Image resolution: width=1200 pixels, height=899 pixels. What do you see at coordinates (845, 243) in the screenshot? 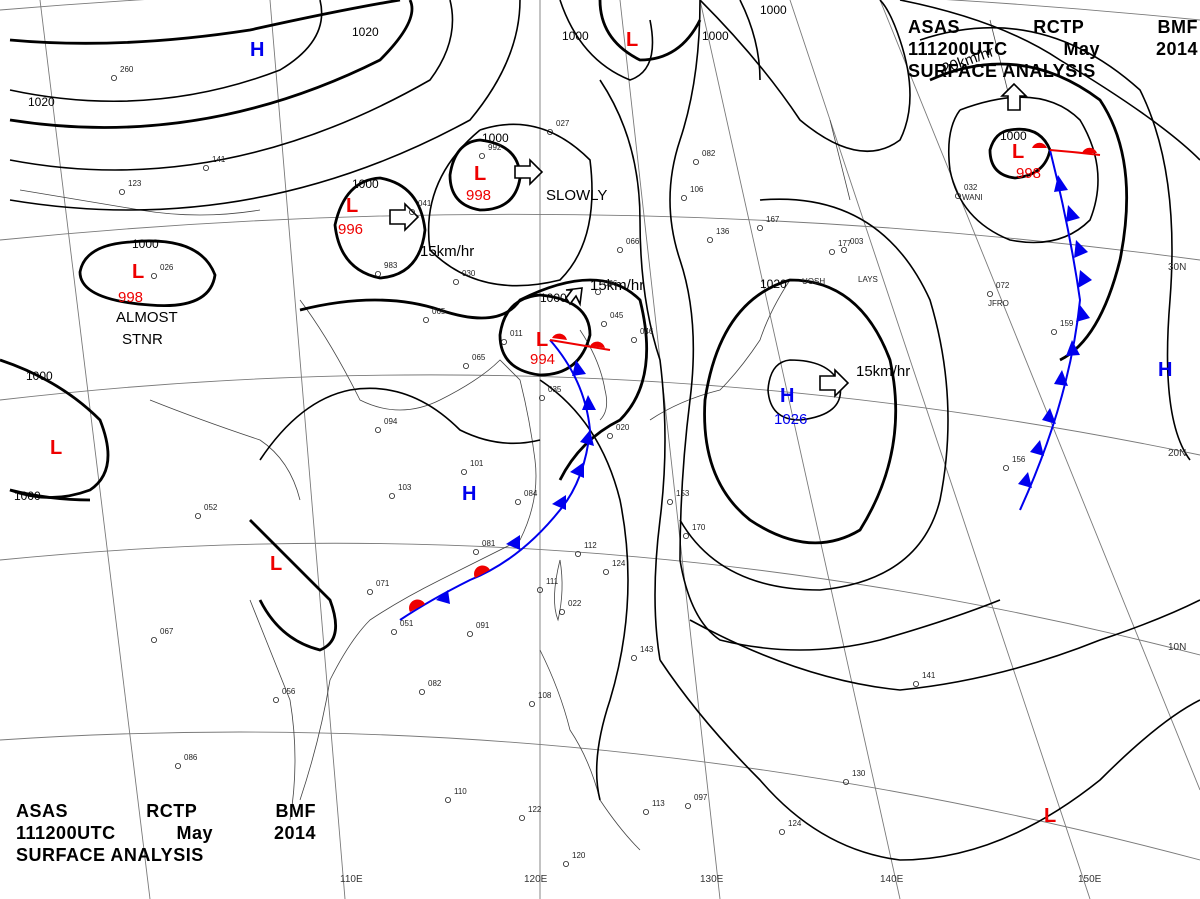
I see `station-pressure-value: 177` at bounding box center [845, 243].